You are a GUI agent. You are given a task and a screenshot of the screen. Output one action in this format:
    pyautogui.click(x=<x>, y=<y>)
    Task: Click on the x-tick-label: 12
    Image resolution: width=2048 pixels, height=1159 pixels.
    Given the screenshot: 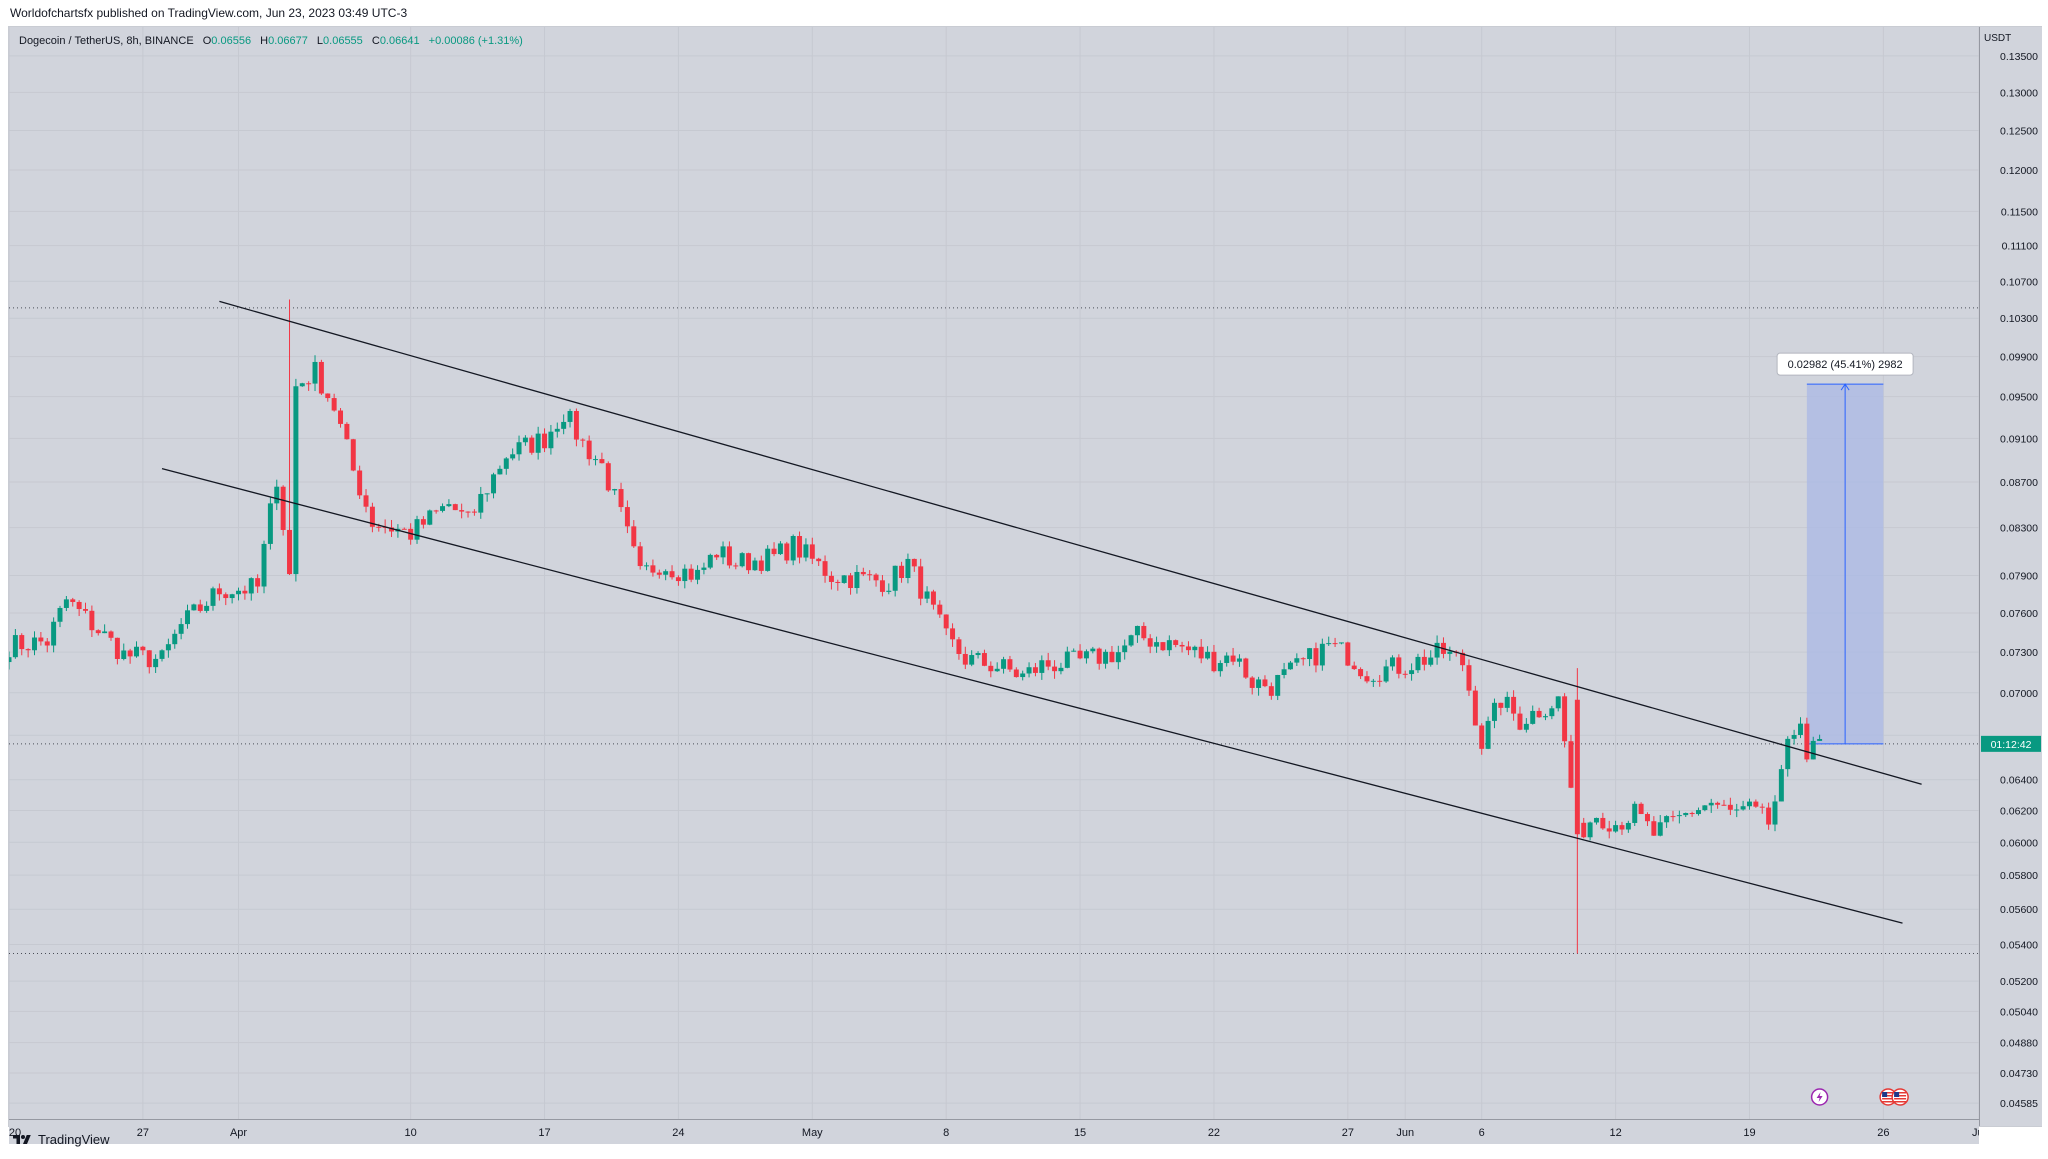 What is the action you would take?
    pyautogui.click(x=1615, y=1133)
    